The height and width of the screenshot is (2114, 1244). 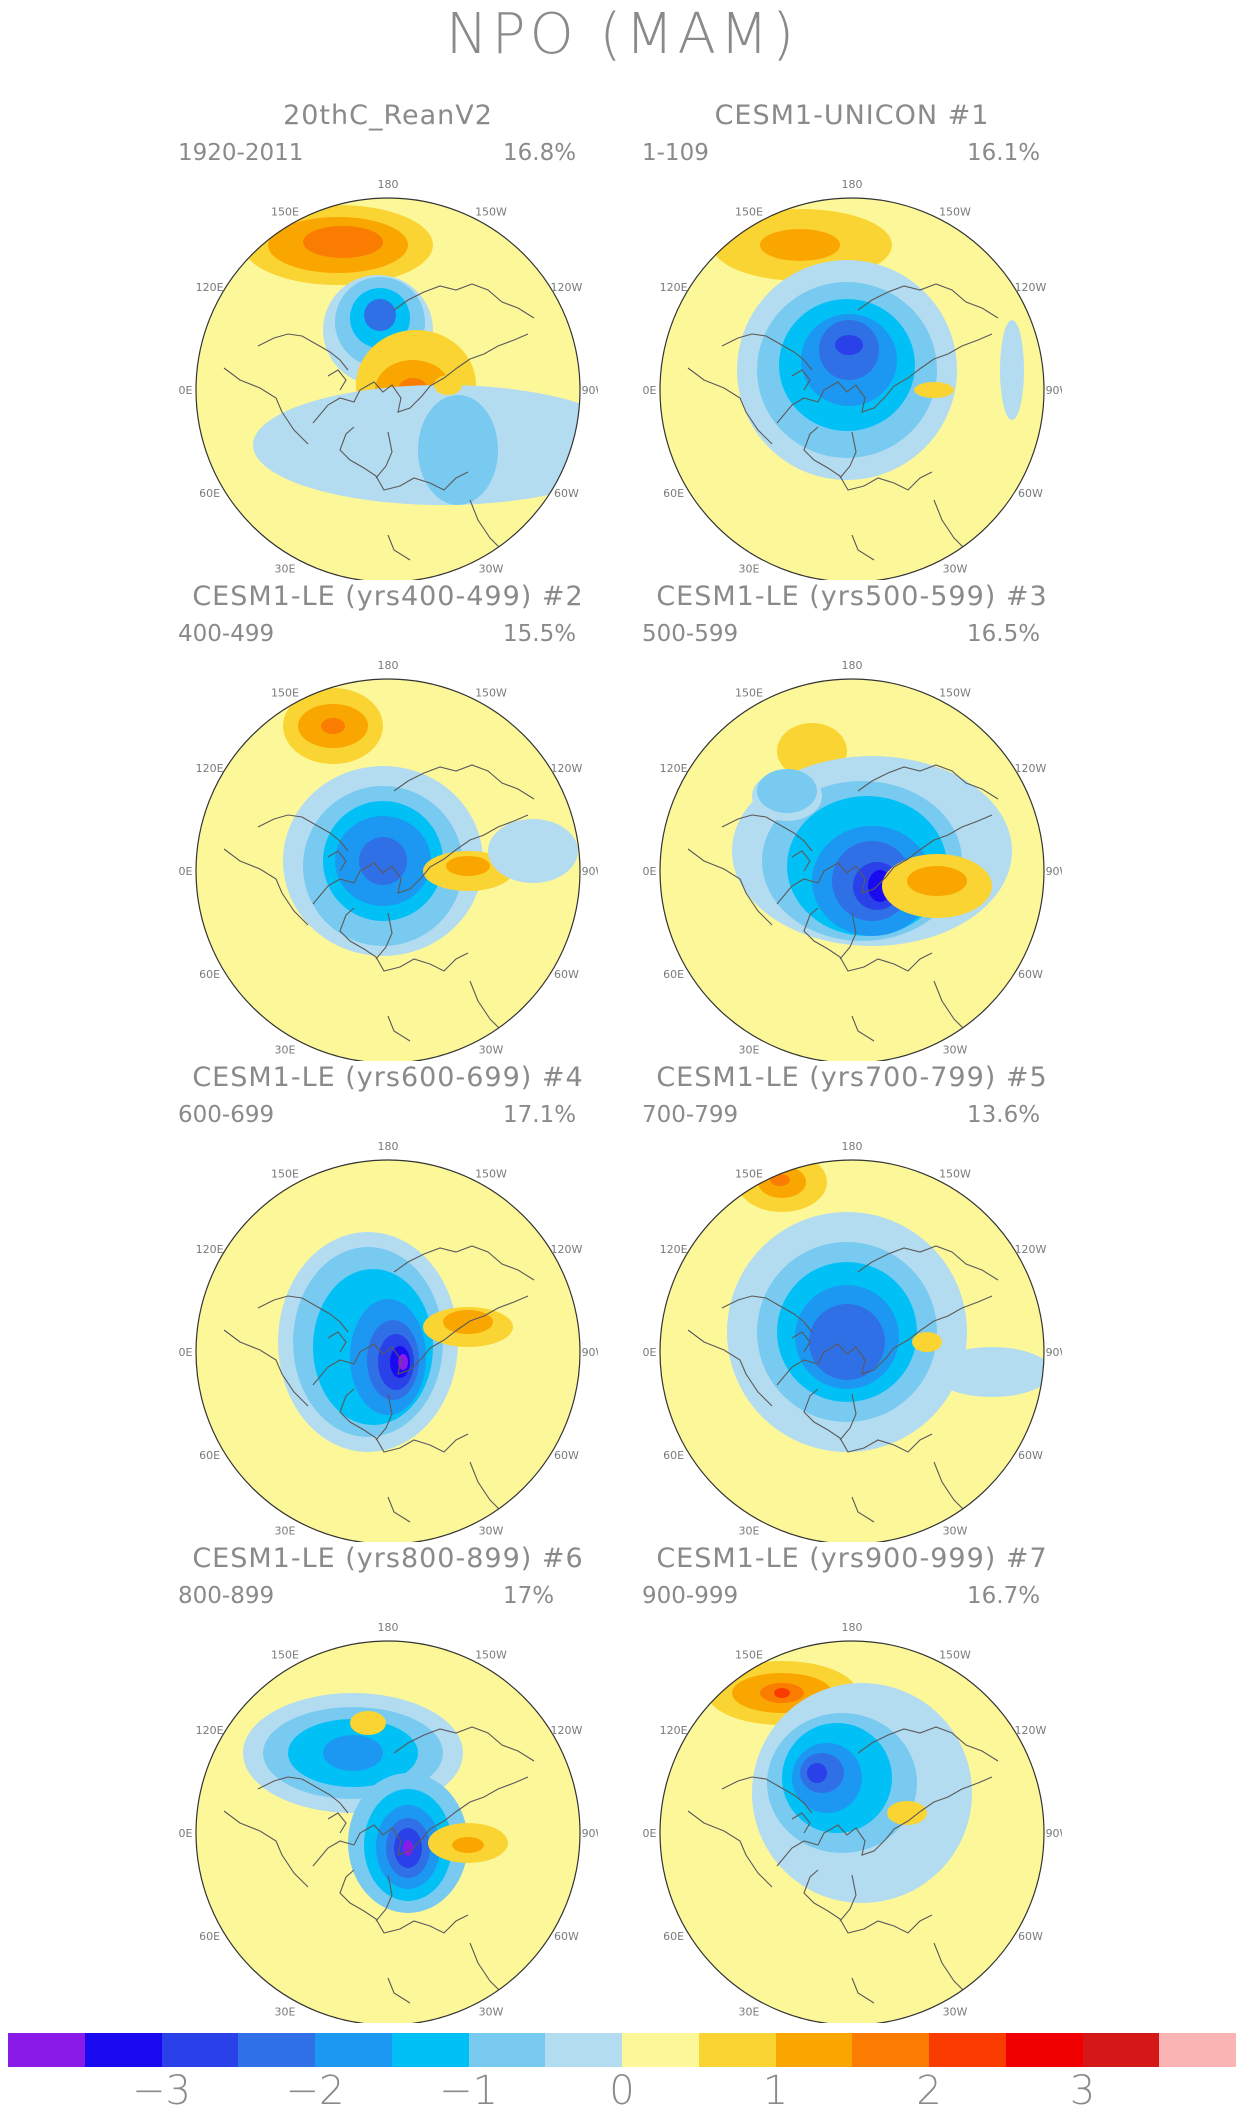 What do you see at coordinates (1004, 1115) in the screenshot?
I see `panel-variance-pct: 13.6%` at bounding box center [1004, 1115].